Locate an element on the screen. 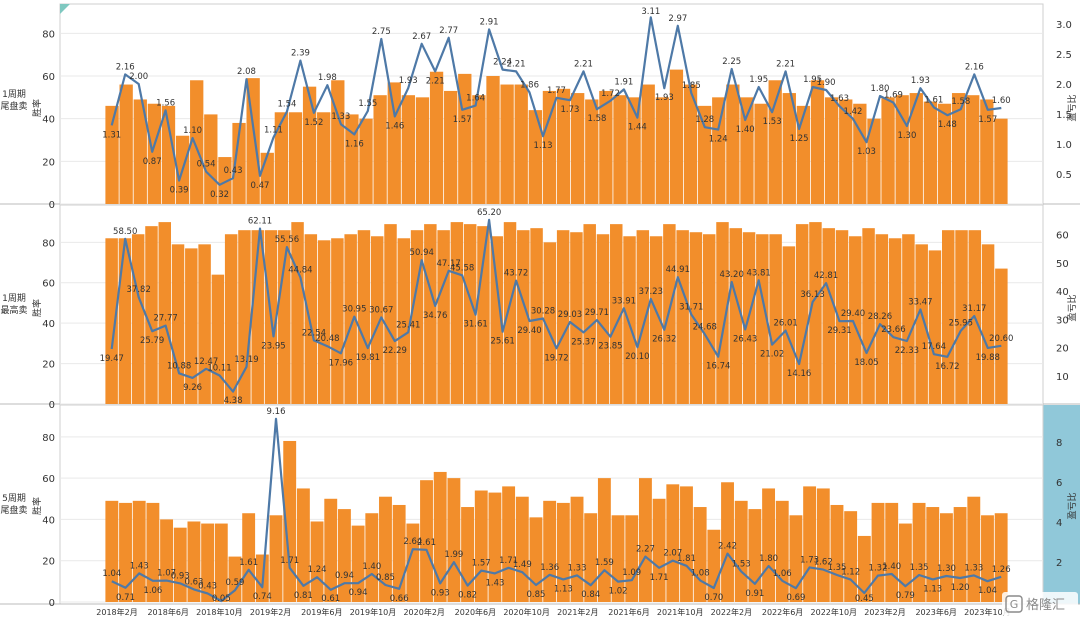  data-label: 1.04 is located at coordinates (111, 574).